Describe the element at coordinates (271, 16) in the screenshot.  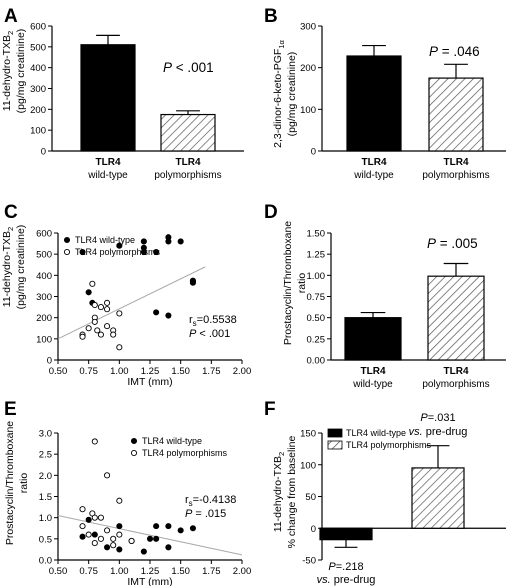
I see `panel-letter-b: B` at that location.